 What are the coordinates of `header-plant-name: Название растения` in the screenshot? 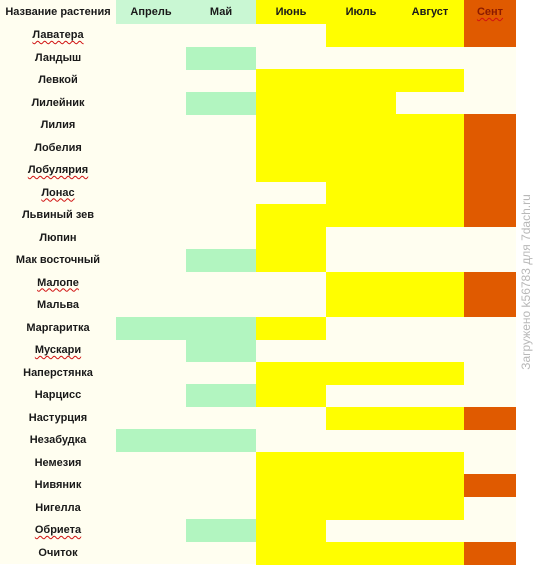 It's located at (58, 12).